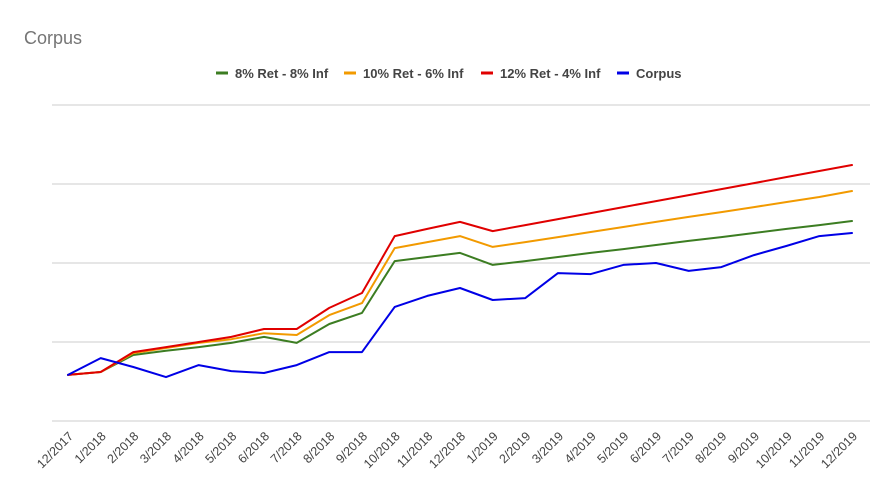 Image resolution: width=895 pixels, height=497 pixels. I want to click on x-tick-label: 8/2019, so click(711, 447).